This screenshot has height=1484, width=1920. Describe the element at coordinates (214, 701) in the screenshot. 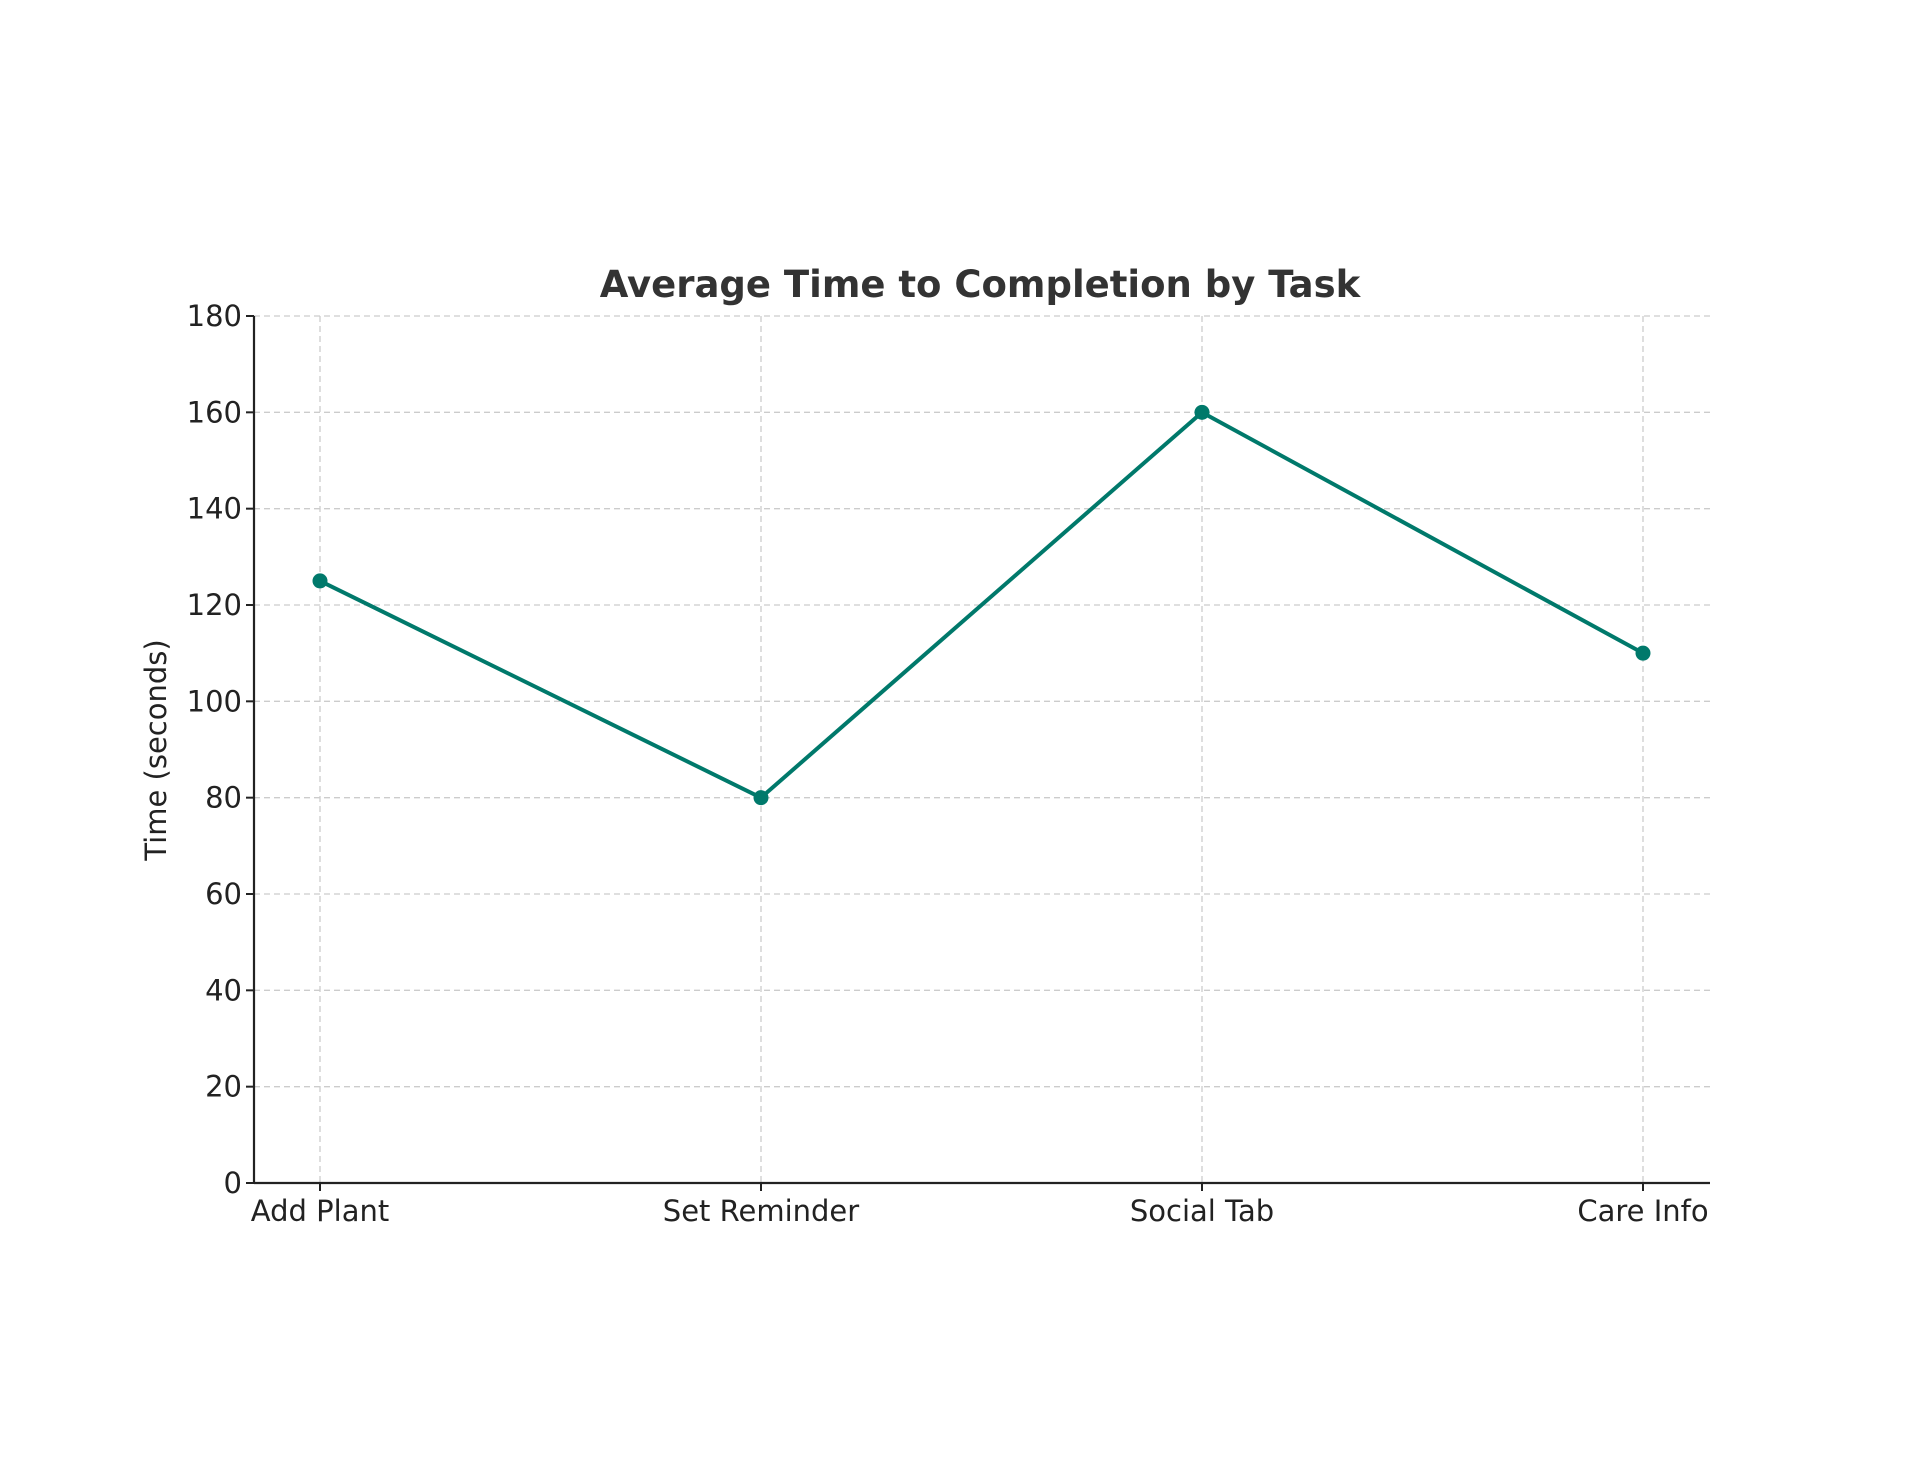

I see `y-tick-label: 100` at that location.